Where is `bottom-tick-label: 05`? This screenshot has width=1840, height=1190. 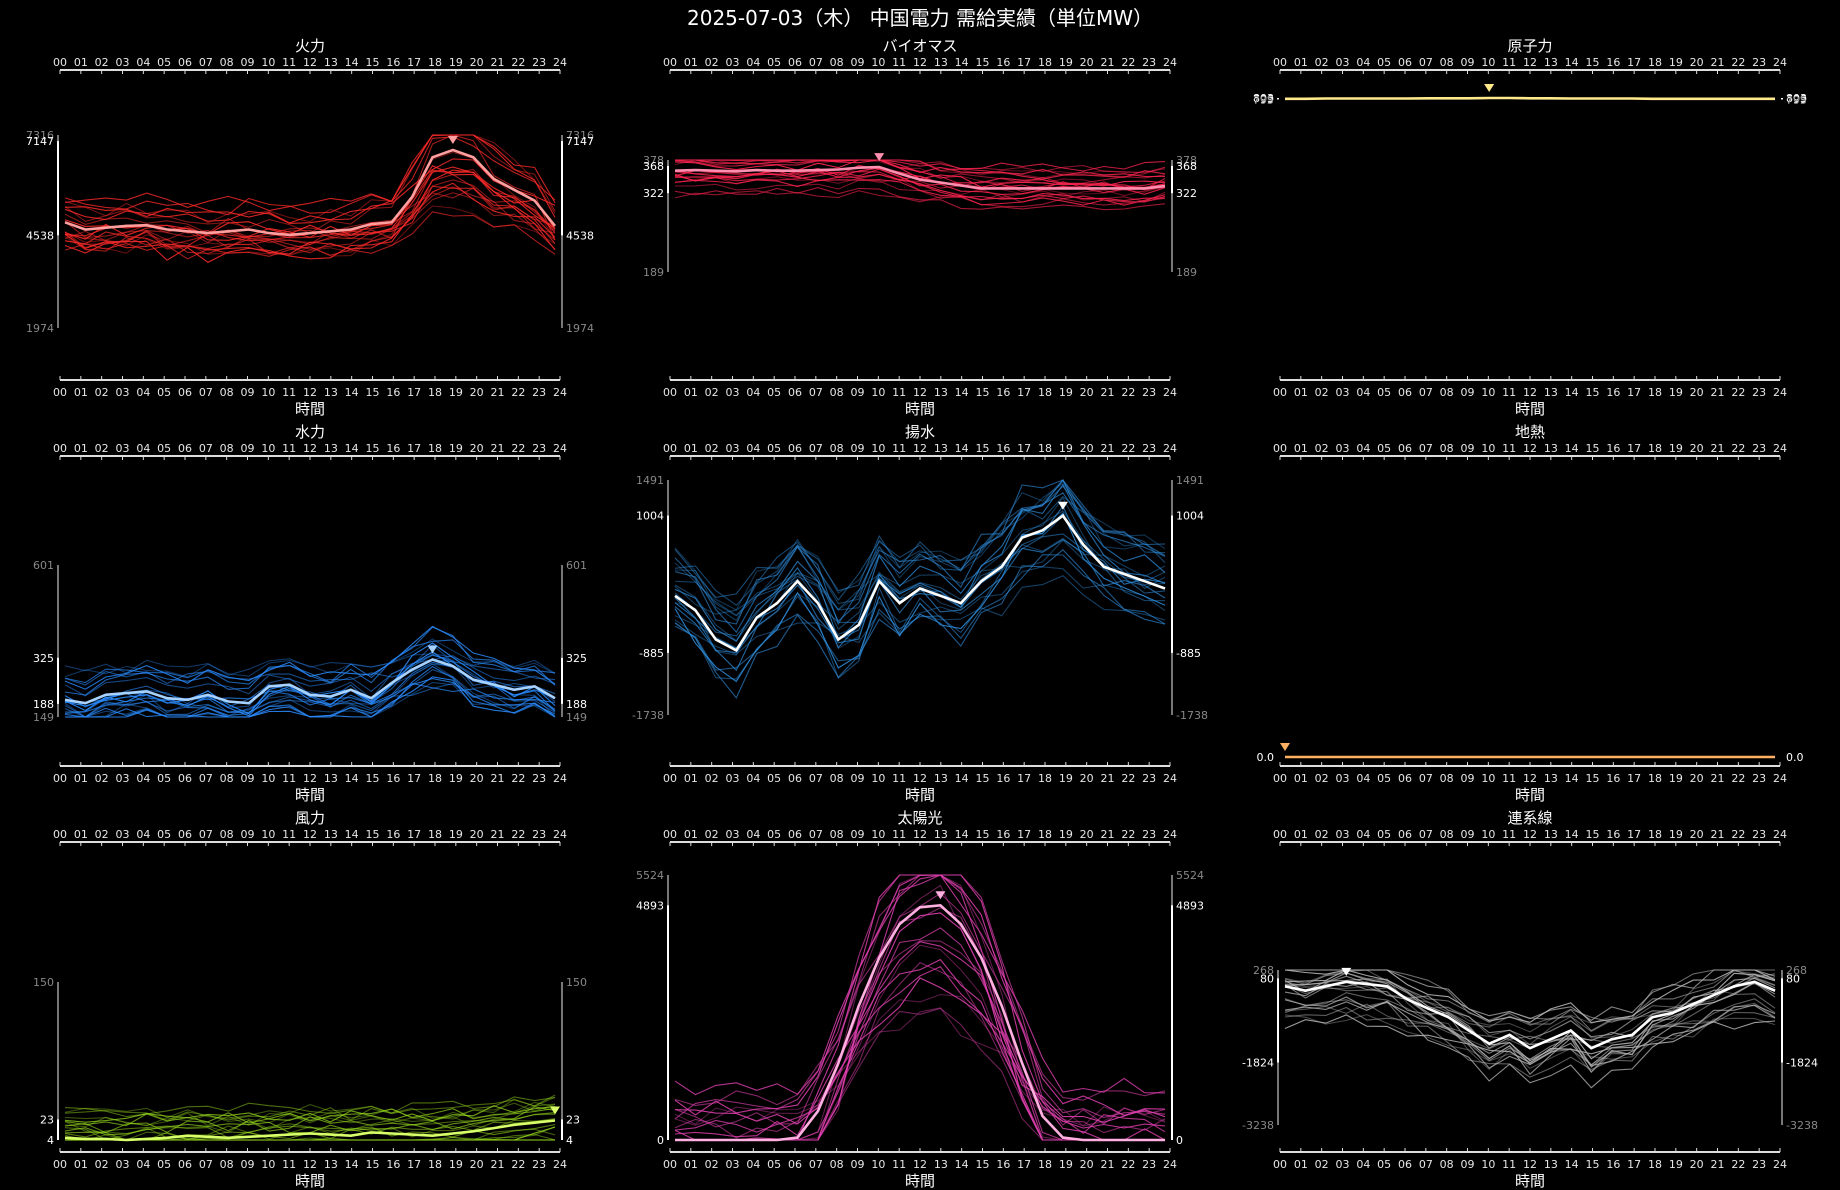 bottom-tick-label: 05 is located at coordinates (774, 392).